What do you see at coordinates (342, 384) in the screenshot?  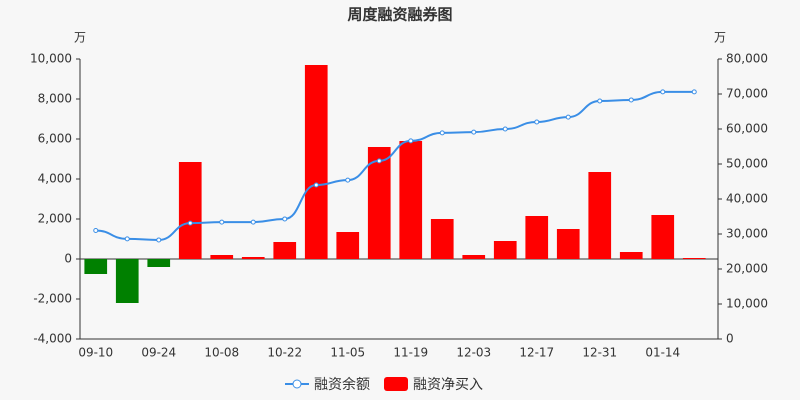 I see `legend-label: 融资余额` at bounding box center [342, 384].